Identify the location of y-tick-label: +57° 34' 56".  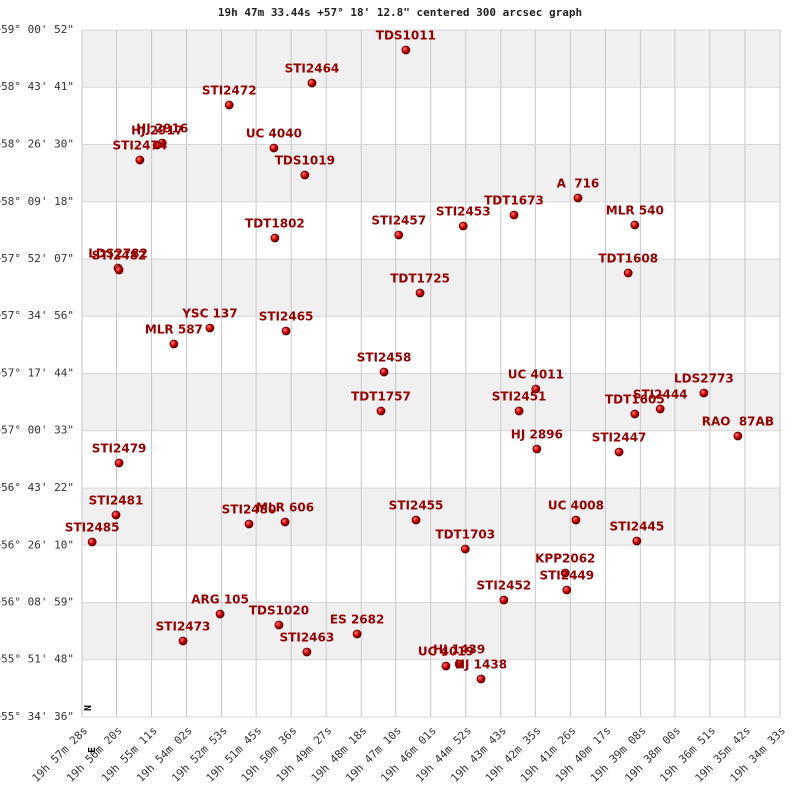
(37, 315).